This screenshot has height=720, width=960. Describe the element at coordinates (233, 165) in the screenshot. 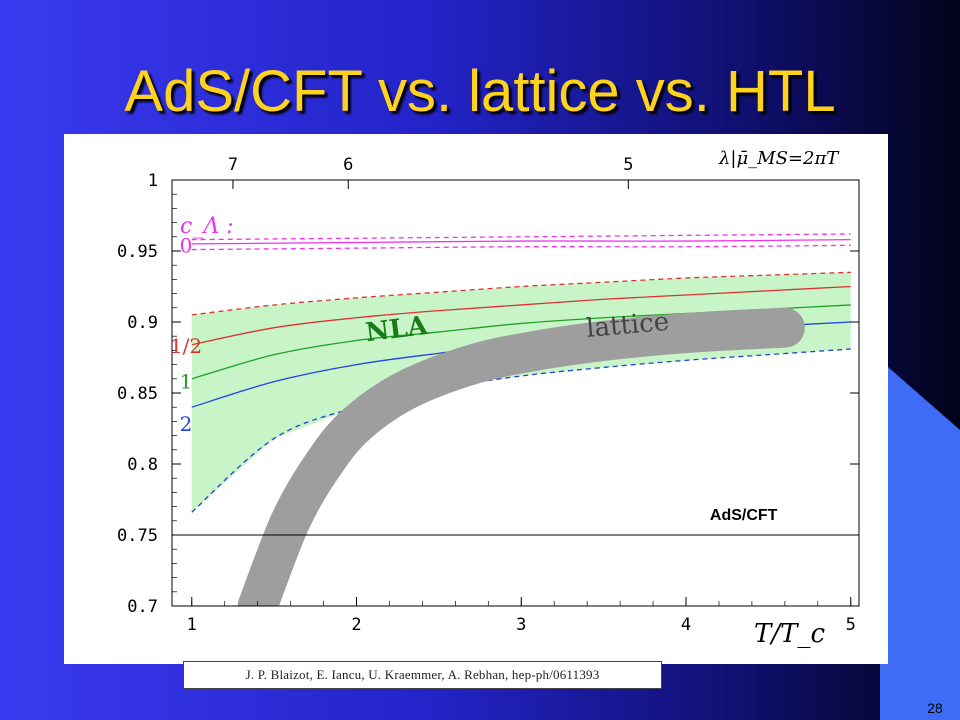

I see `top-tick-label: 7` at that location.